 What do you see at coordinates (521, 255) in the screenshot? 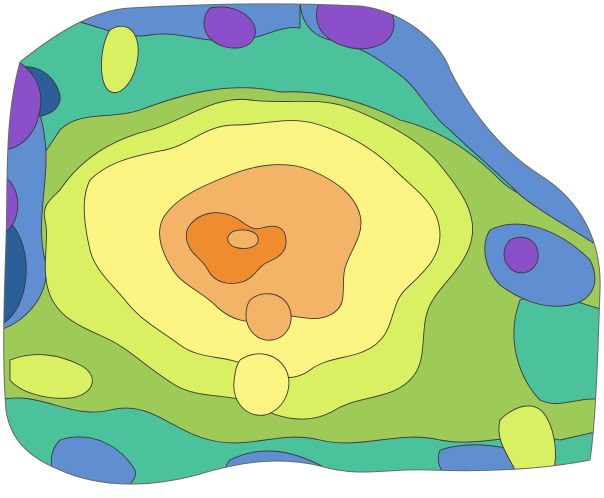
I see `contour-band-purple-east` at bounding box center [521, 255].